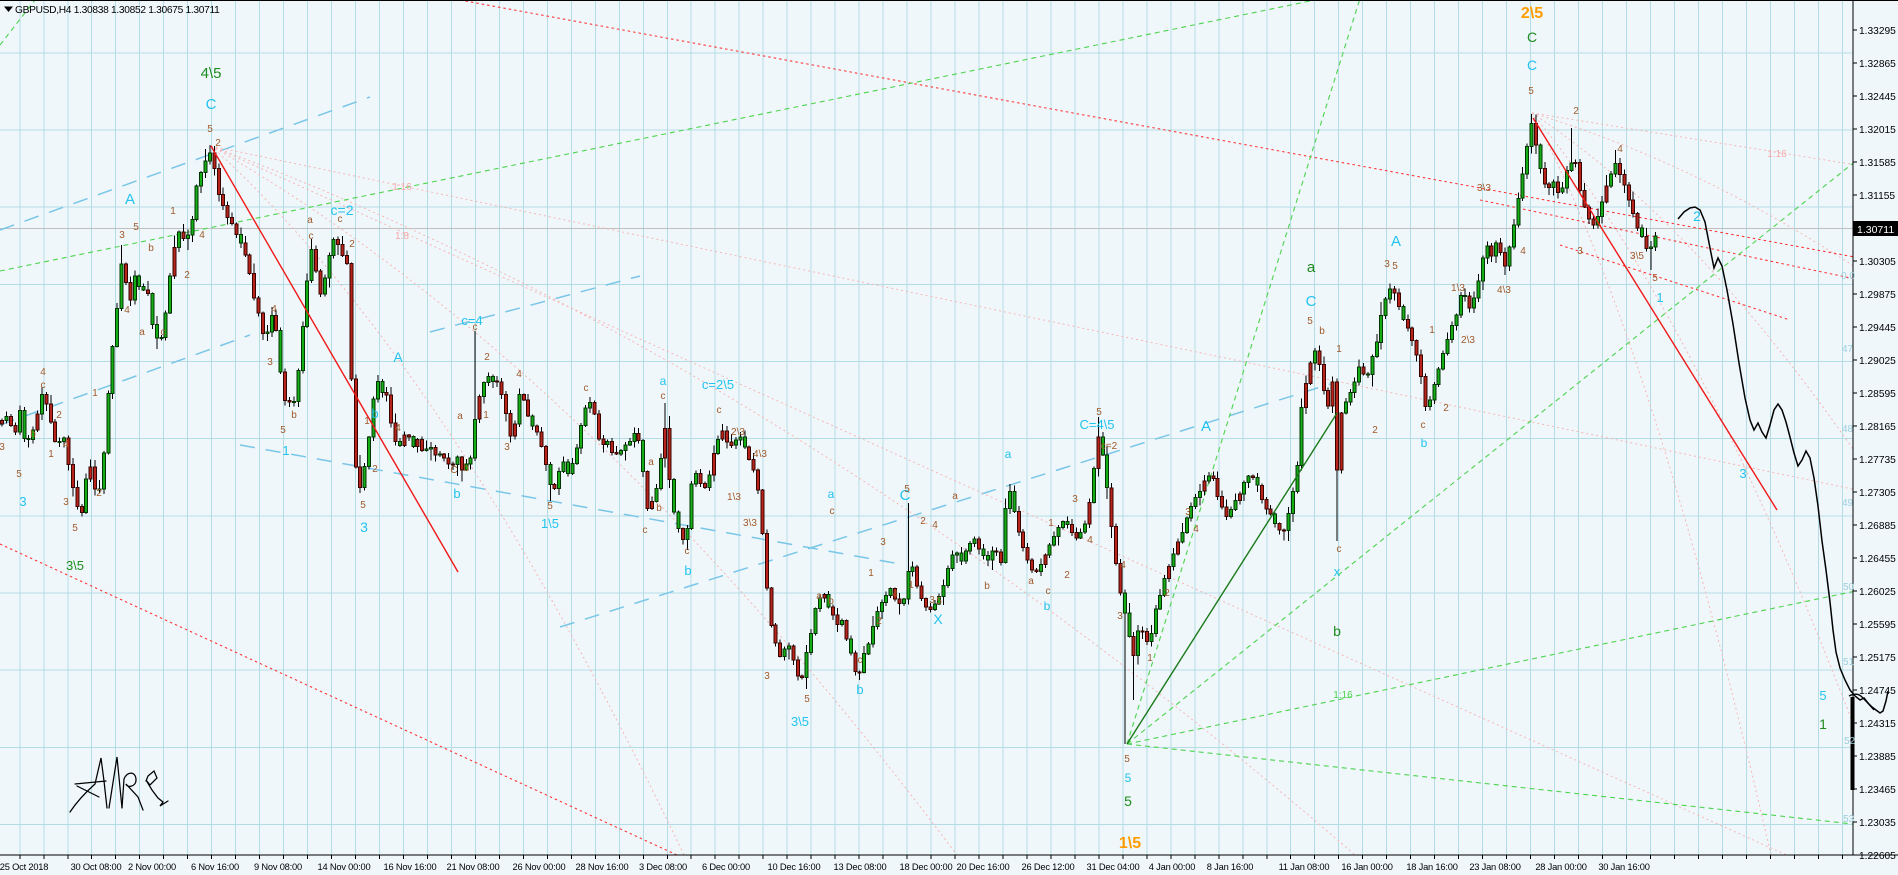 Image resolution: width=1898 pixels, height=875 pixels. I want to click on svg-text: 1.28165, so click(1877, 427).